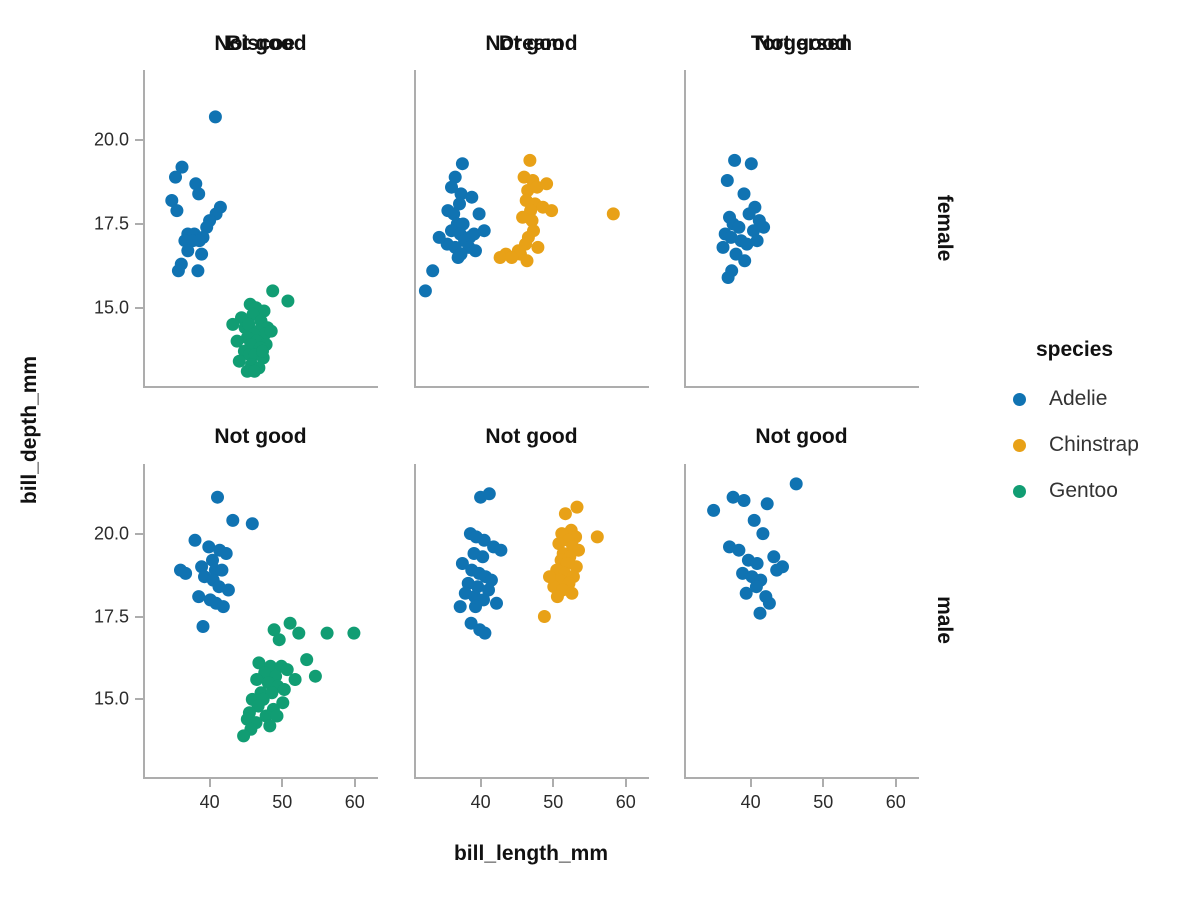 This screenshot has width=1200, height=900. What do you see at coordinates (111, 533) in the screenshot?
I see `y-tick-label: 20.0` at bounding box center [111, 533].